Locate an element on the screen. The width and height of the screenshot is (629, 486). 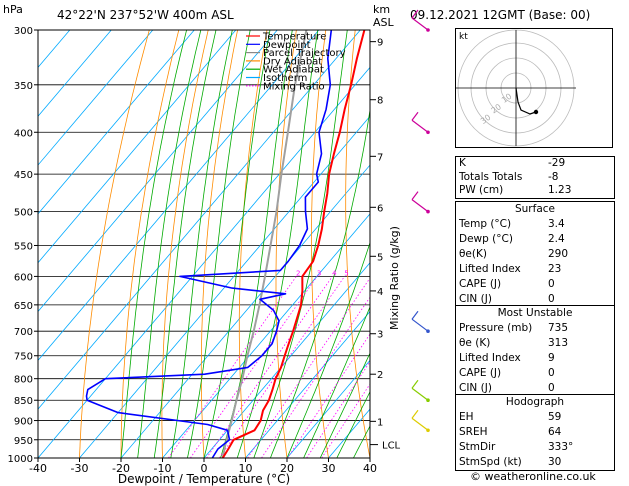
pressure-tick-label: 750 is located at coordinates (23, 357).